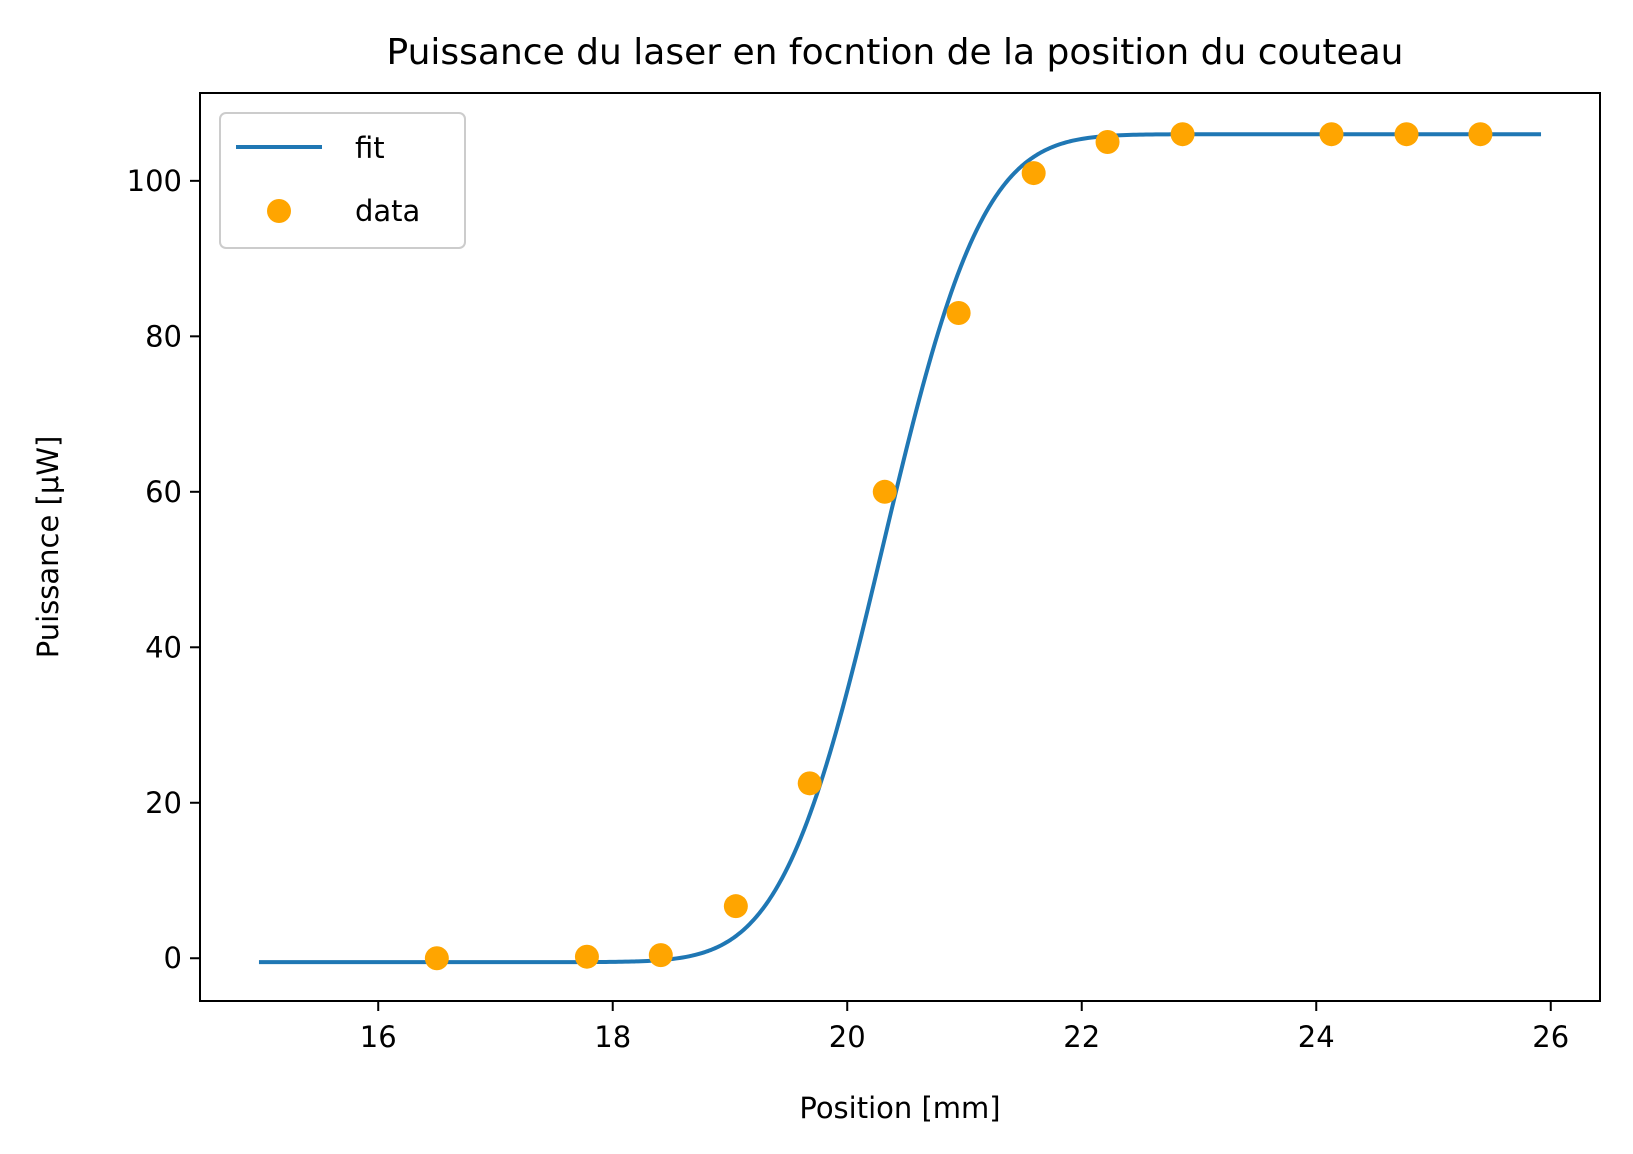  What do you see at coordinates (163, 336) in the screenshot?
I see `y-tick-label: 80` at bounding box center [163, 336].